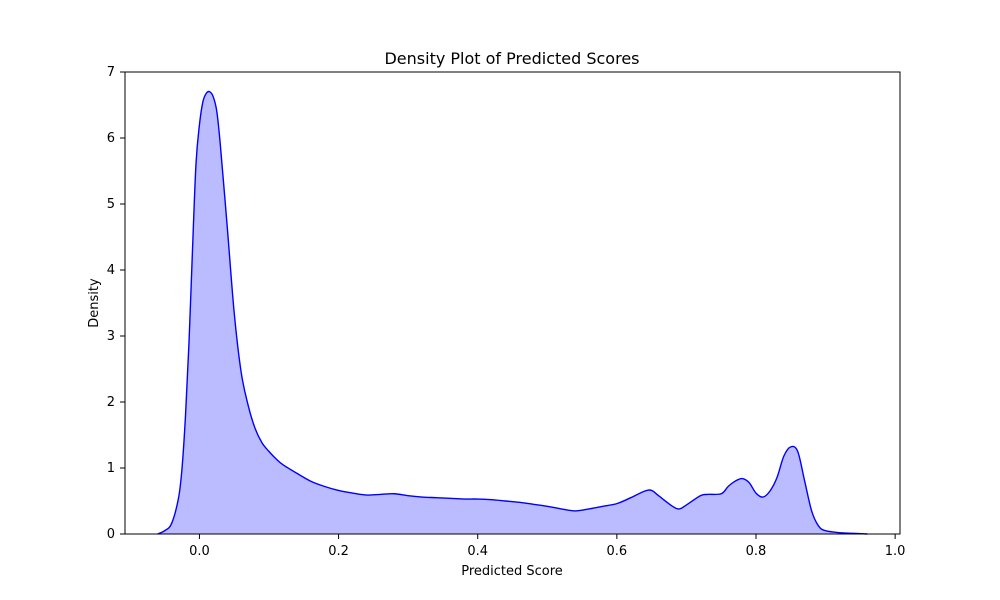 The height and width of the screenshot is (600, 1000). What do you see at coordinates (477, 551) in the screenshot?
I see `x-tick-label: 0.4` at bounding box center [477, 551].